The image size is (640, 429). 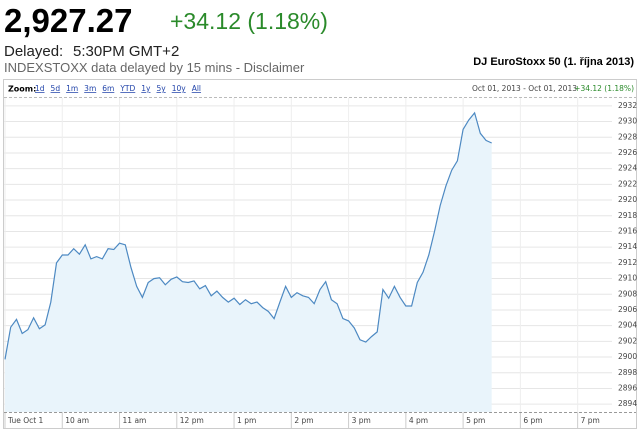 What do you see at coordinates (627, 293) in the screenshot?
I see `y-tick-label: 2908` at bounding box center [627, 293].